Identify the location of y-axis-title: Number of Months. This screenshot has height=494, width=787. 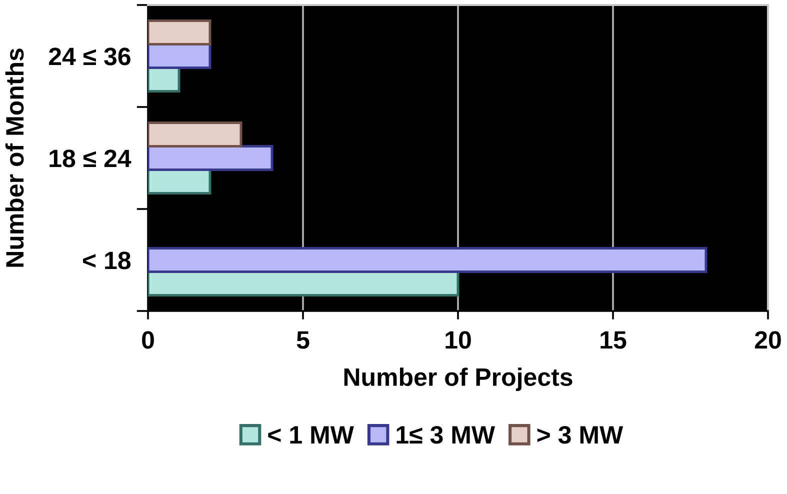
(14, 157).